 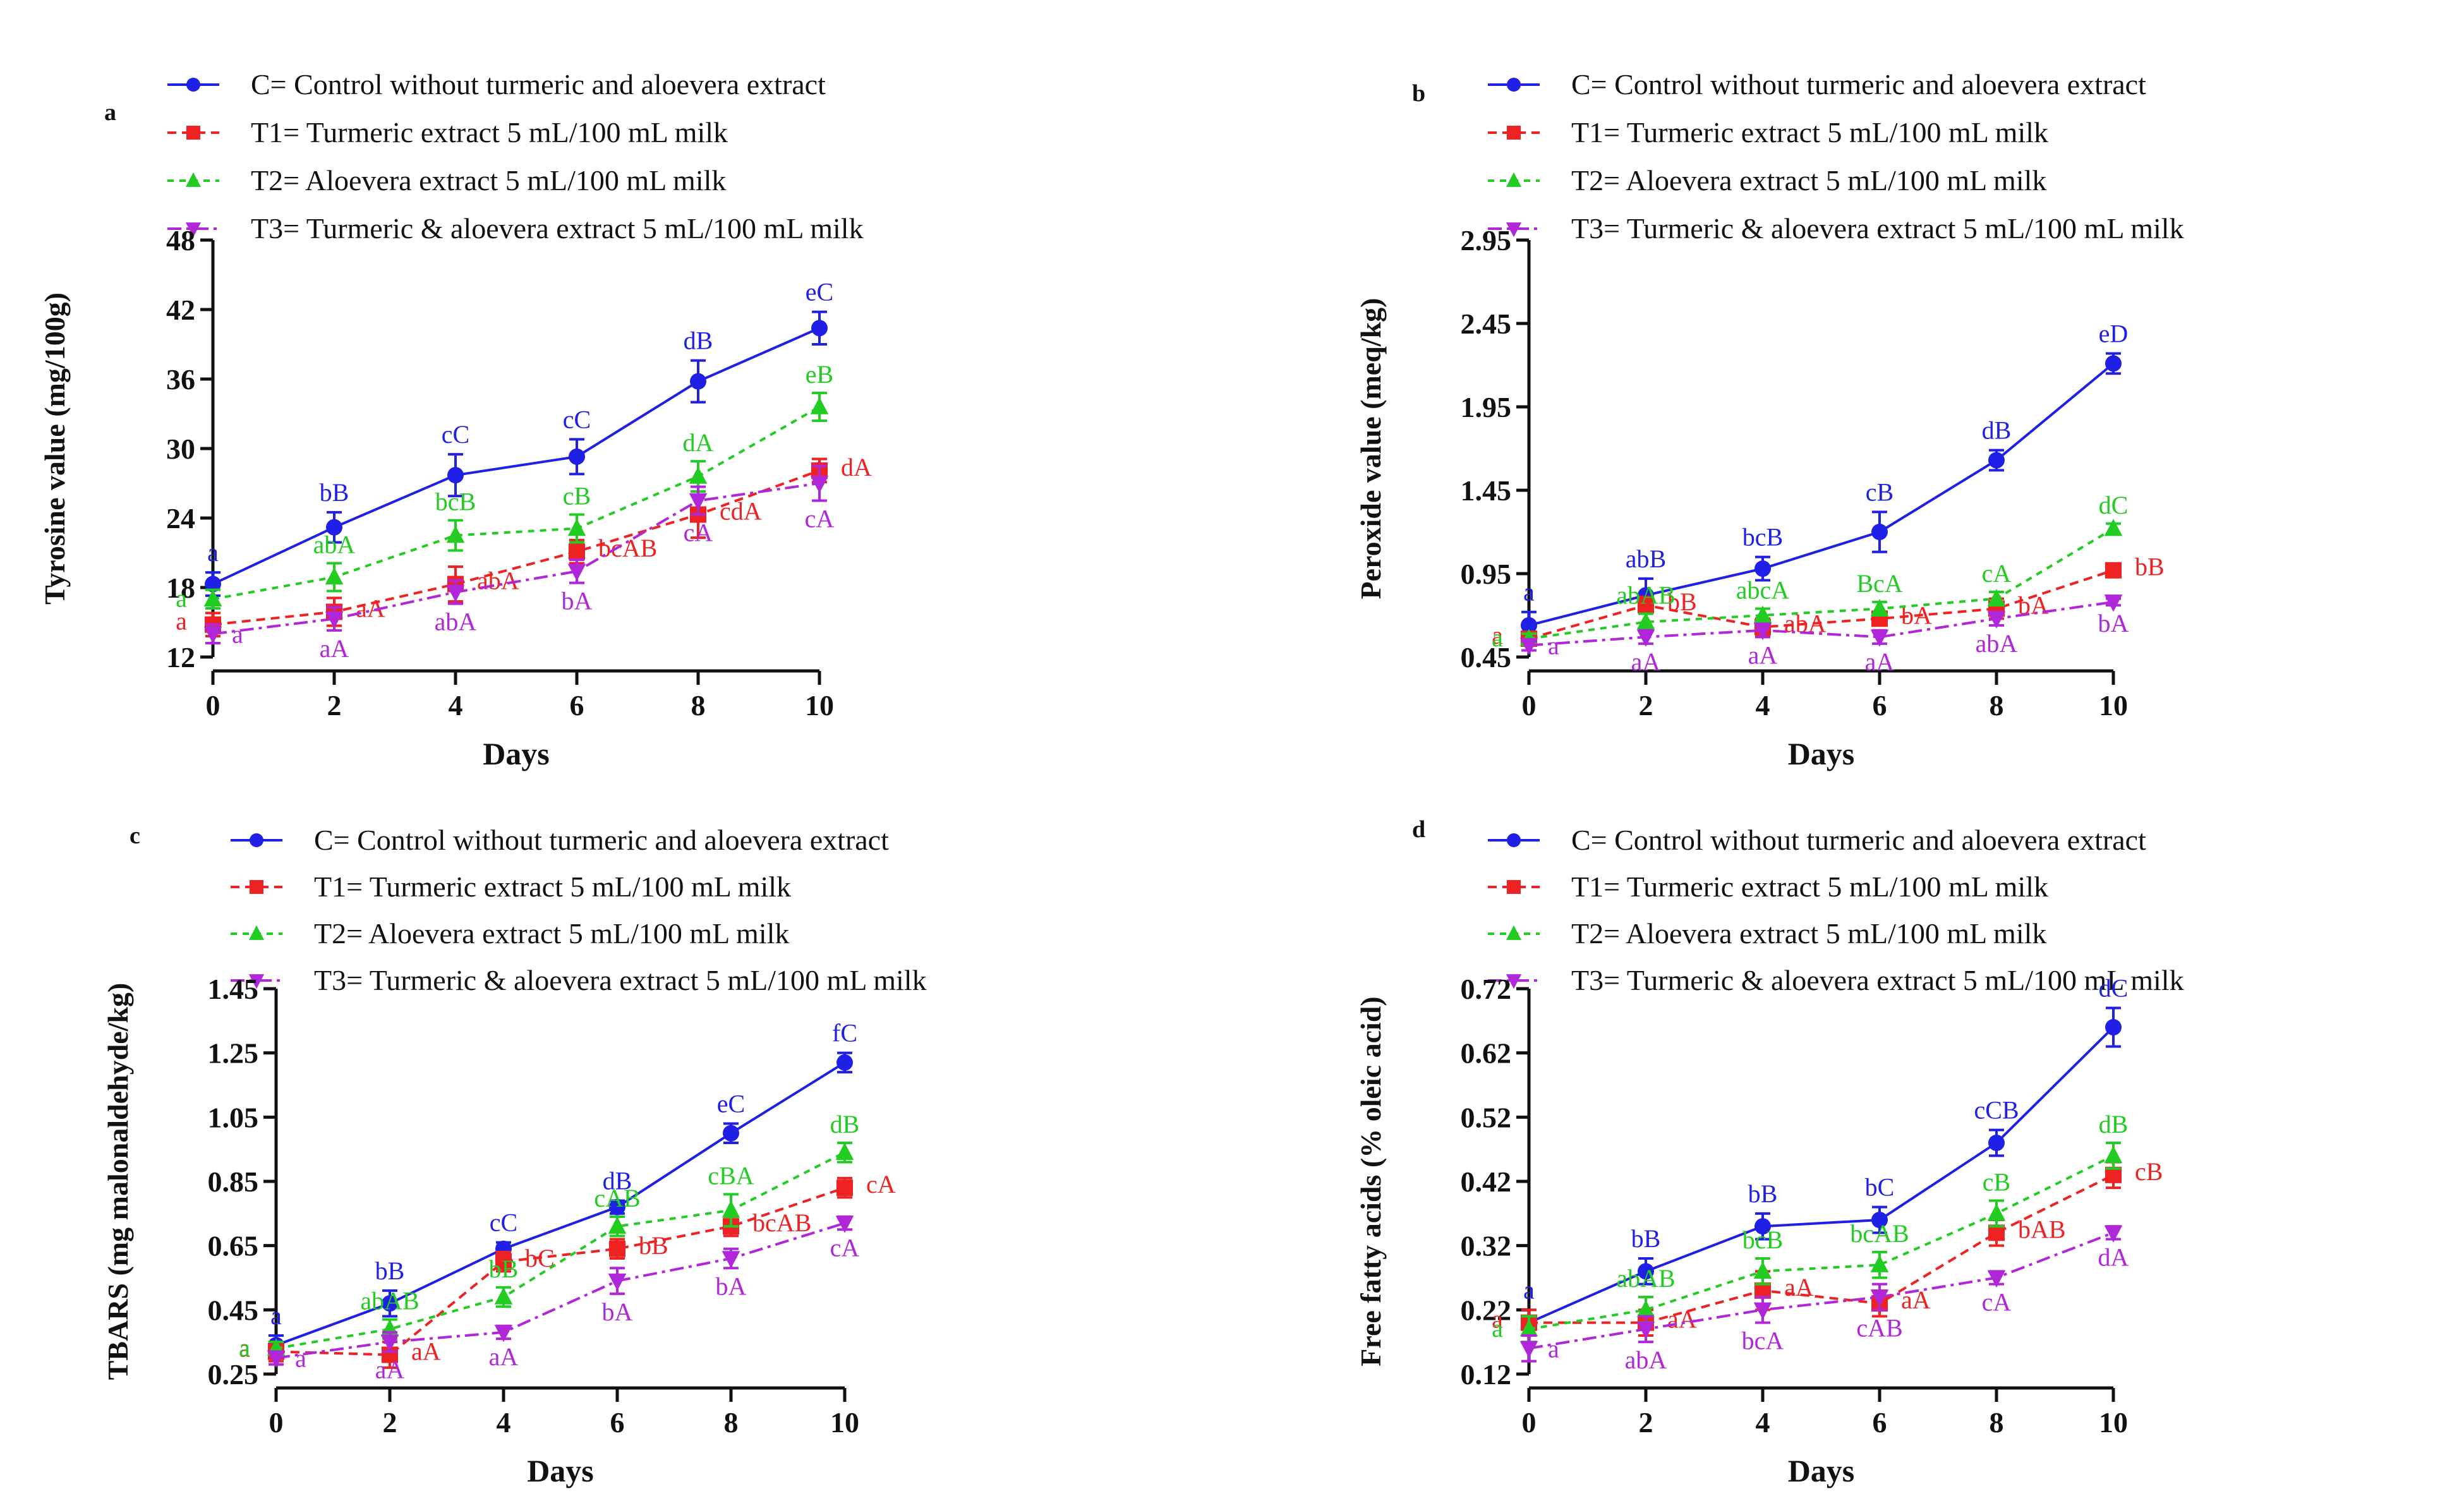 I want to click on y-tick-label: 0.32, so click(x=1487, y=1246).